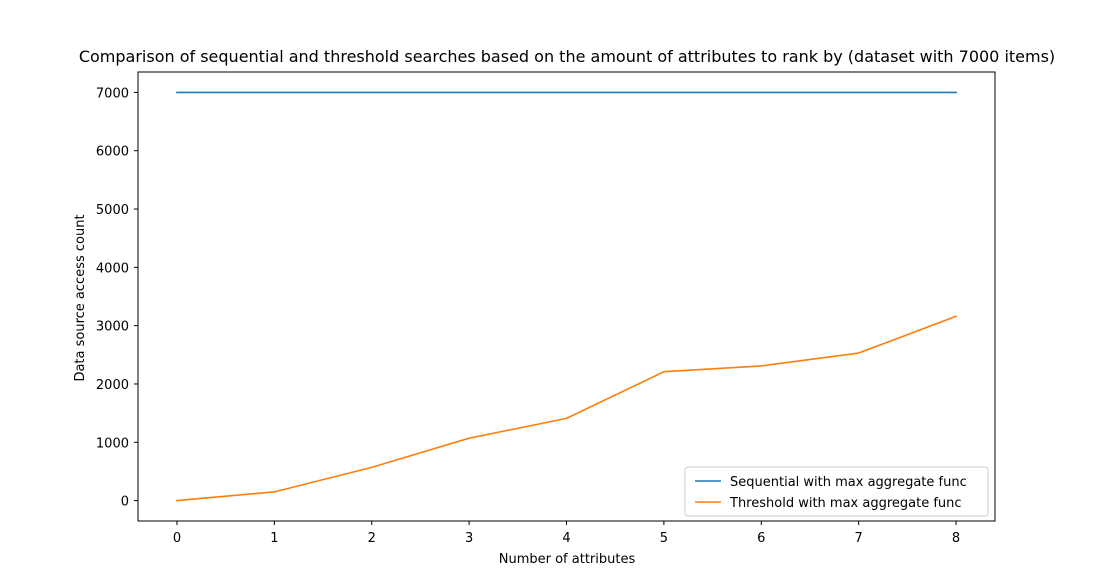 The width and height of the screenshot is (1106, 587). I want to click on y-tick-label: 2000, so click(112, 385).